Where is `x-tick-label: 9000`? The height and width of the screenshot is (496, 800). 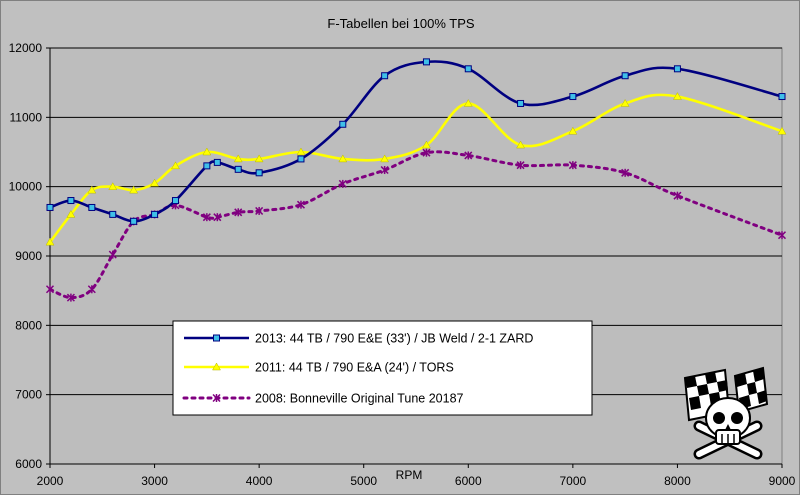 x-tick-label: 9000 is located at coordinates (782, 481).